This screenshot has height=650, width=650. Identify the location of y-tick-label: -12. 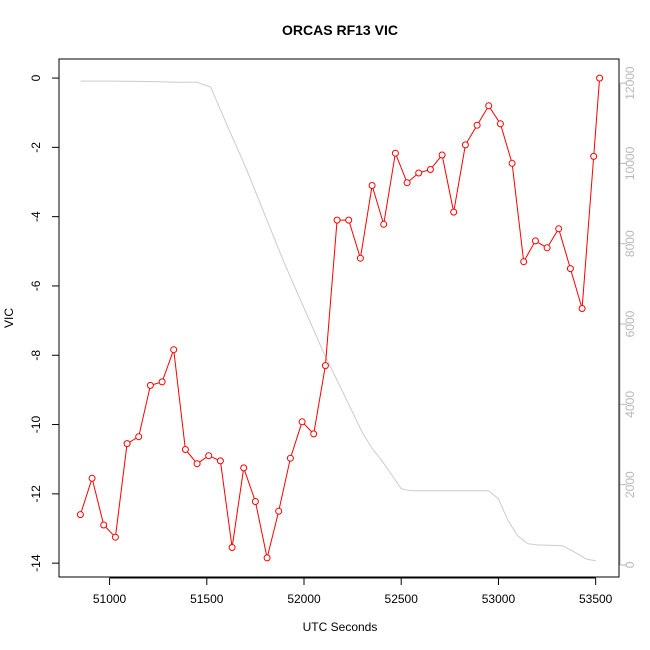
(36, 494).